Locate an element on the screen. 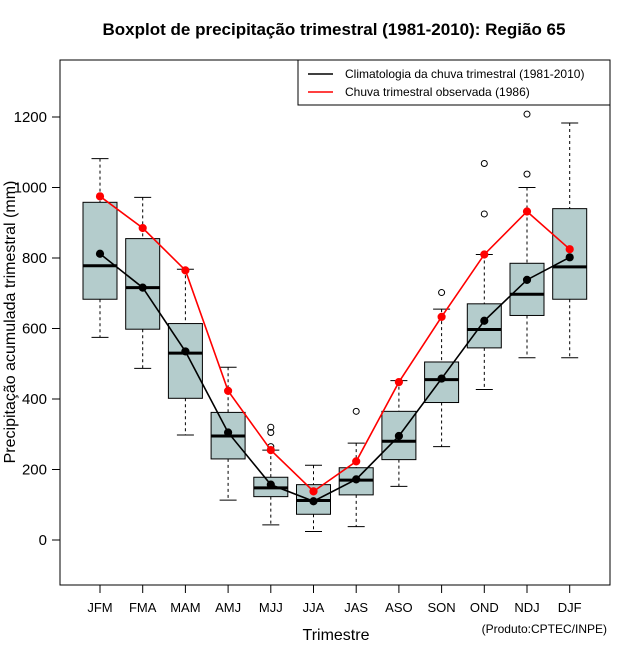 The width and height of the screenshot is (640, 660). x-axis-label: Trimestre is located at coordinates (336, 635).